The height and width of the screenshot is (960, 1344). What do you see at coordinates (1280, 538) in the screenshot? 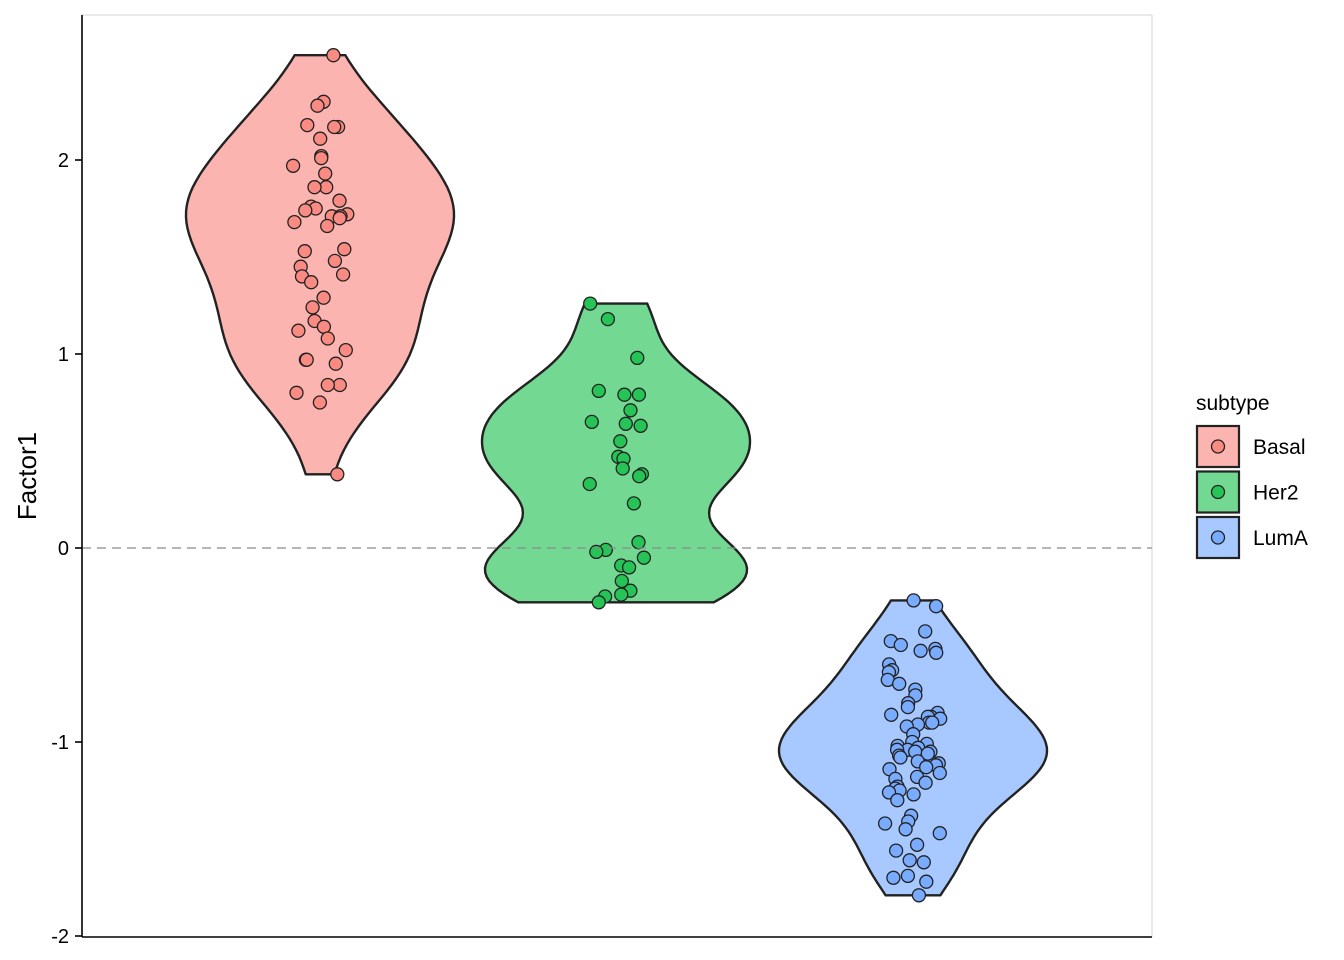
I see `legend-label: LumA` at bounding box center [1280, 538].